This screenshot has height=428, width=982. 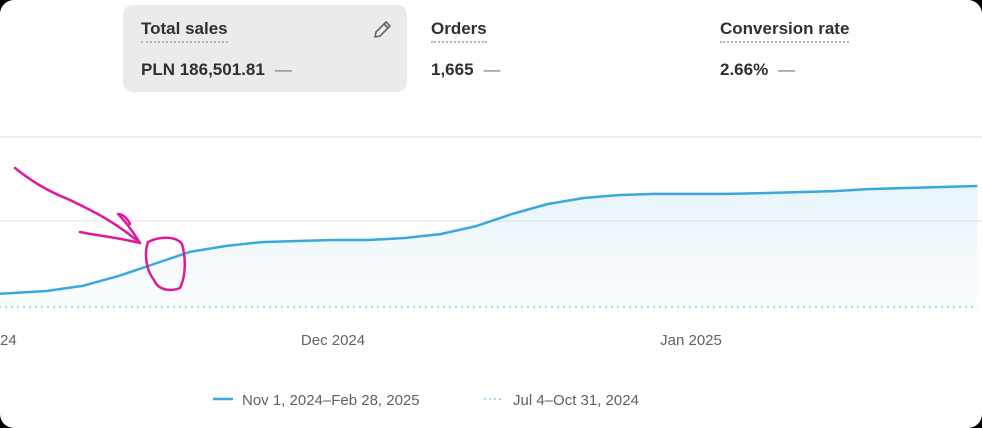 I want to click on metric-value-row: PLN 186,501.81 —, so click(x=216, y=70).